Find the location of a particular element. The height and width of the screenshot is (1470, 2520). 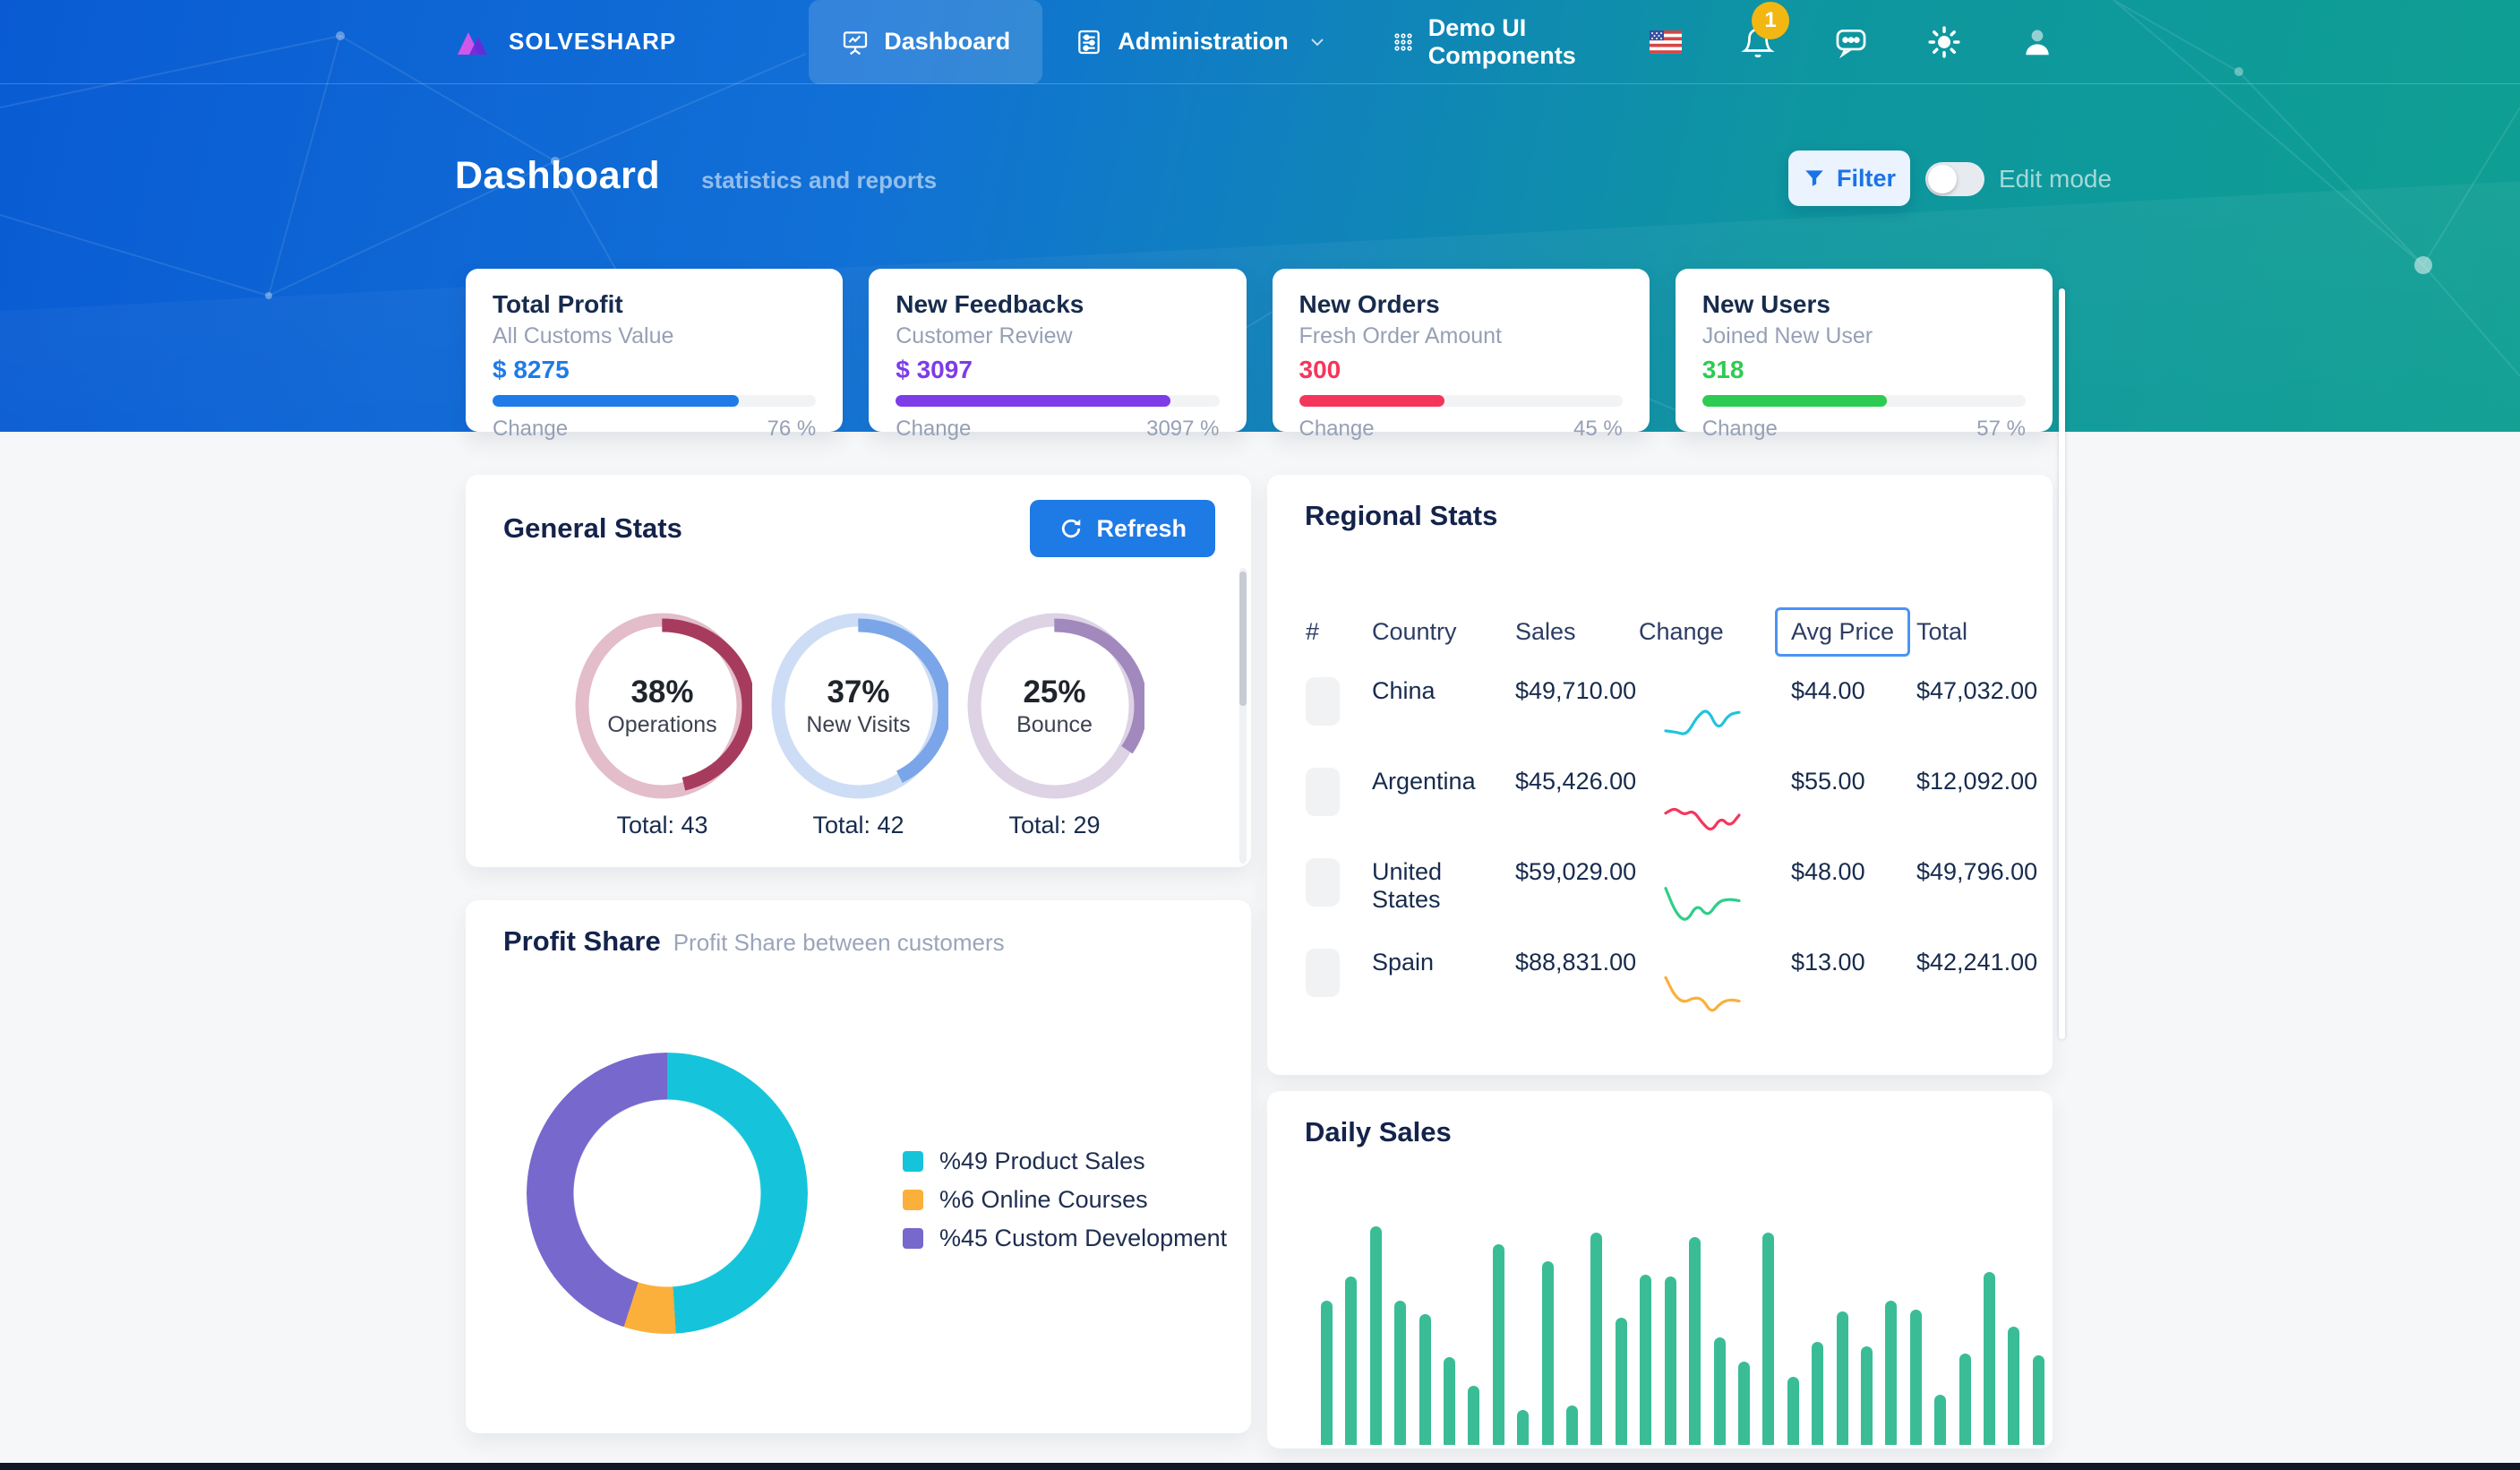

nav-item-label: Dashboard is located at coordinates (948, 42).